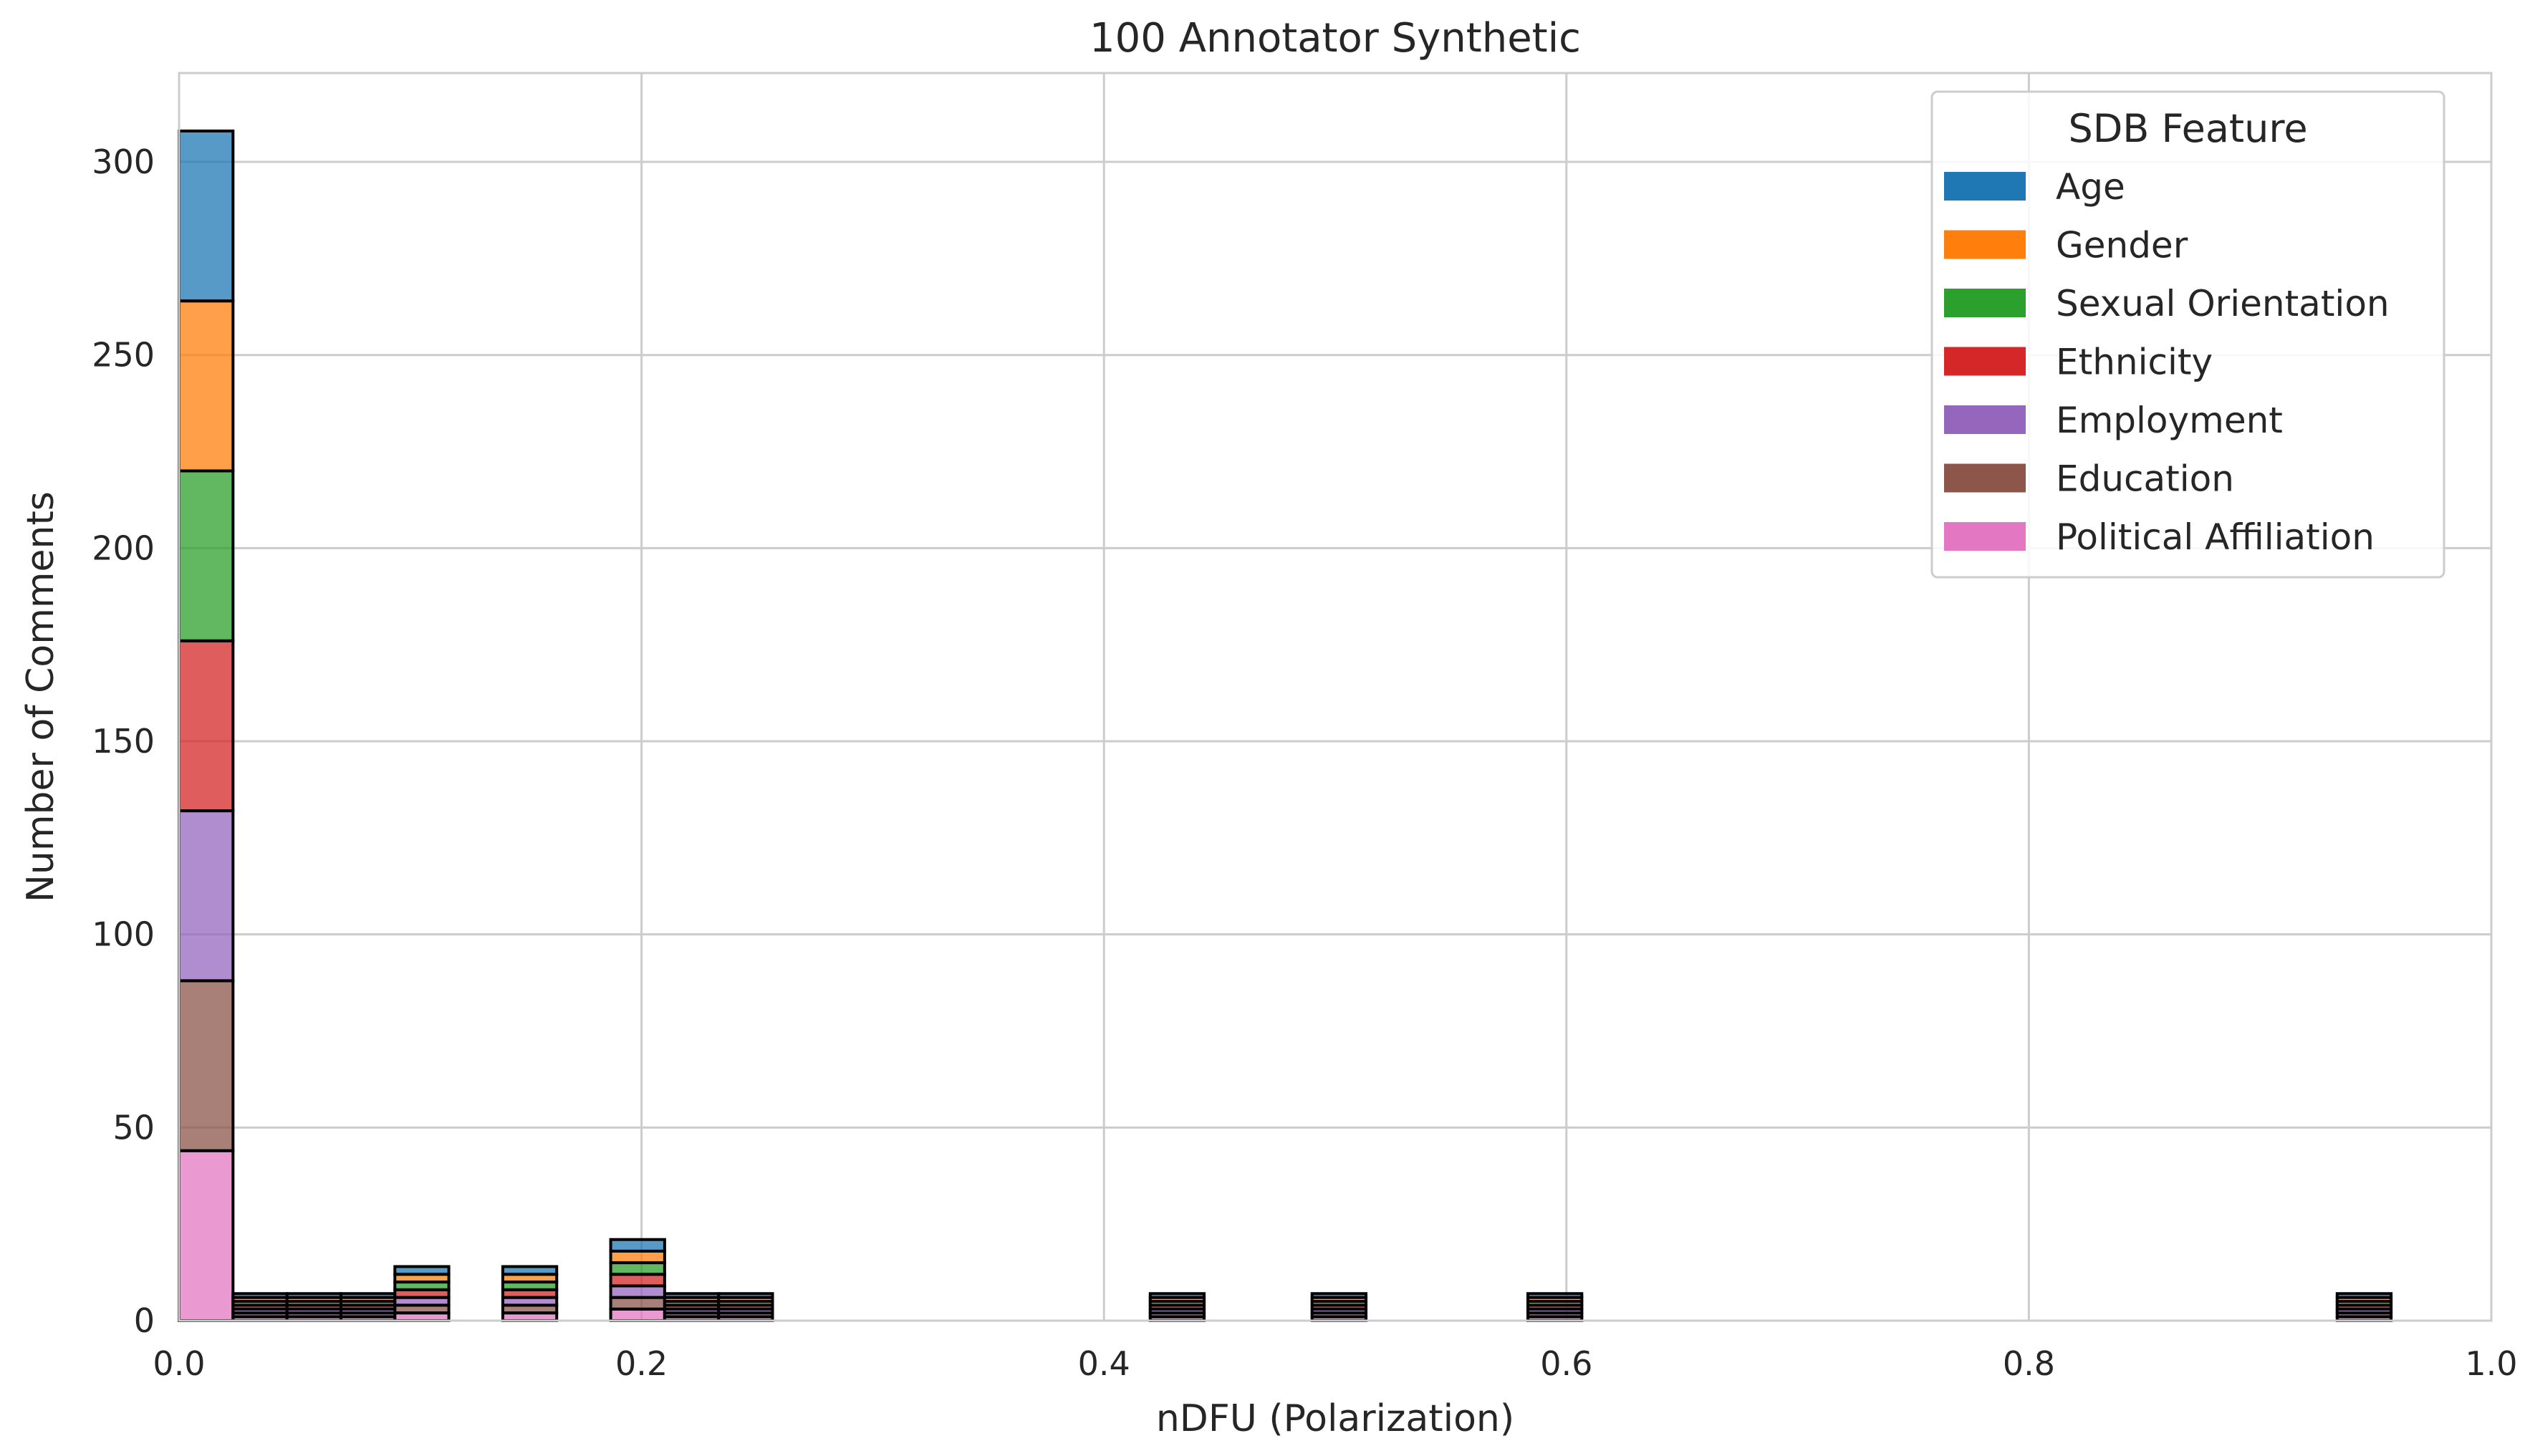 This screenshot has height=1456, width=2530. Describe the element at coordinates (2223, 303) in the screenshot. I see `legend-label-sexual-orientation: Sexual Orientation` at that location.